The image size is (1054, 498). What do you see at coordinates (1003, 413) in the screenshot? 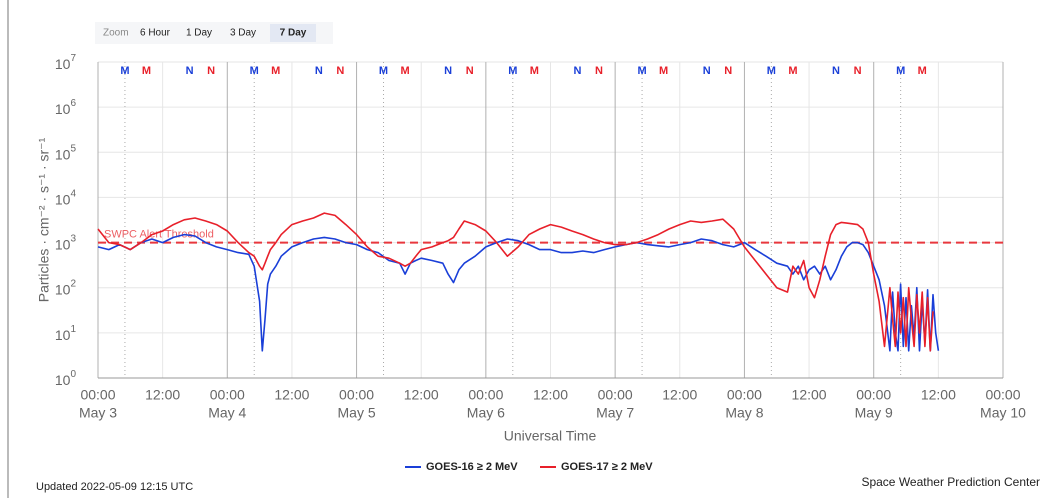
I see `x-tick-date: May 10` at bounding box center [1003, 413].